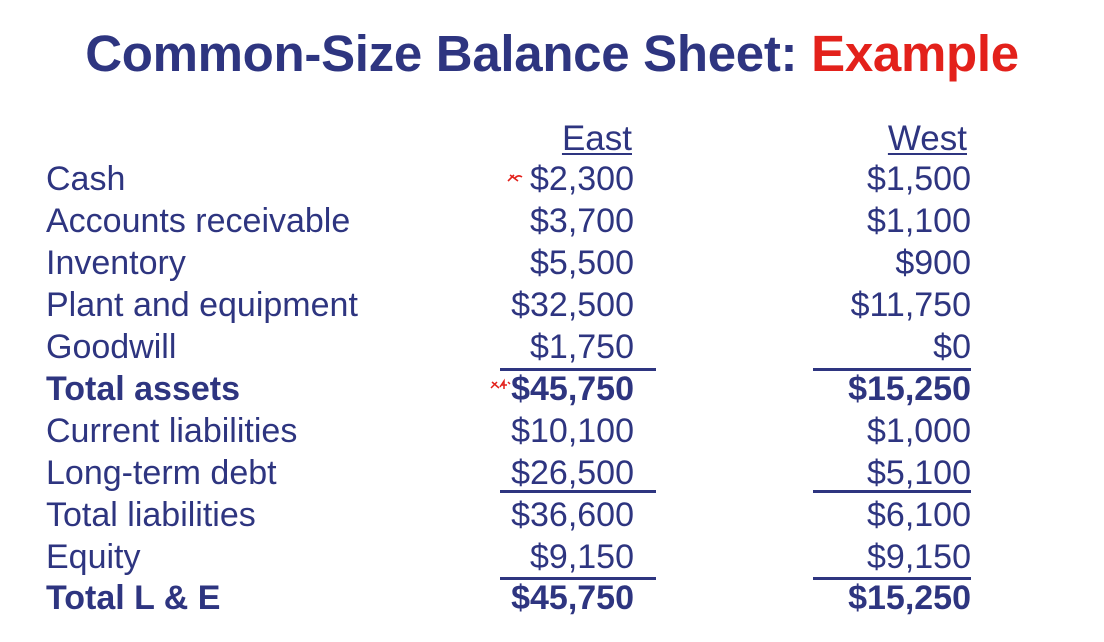 Image resolution: width=1104 pixels, height=642 pixels. What do you see at coordinates (582, 347) in the screenshot?
I see `east-value: $1,750` at bounding box center [582, 347].